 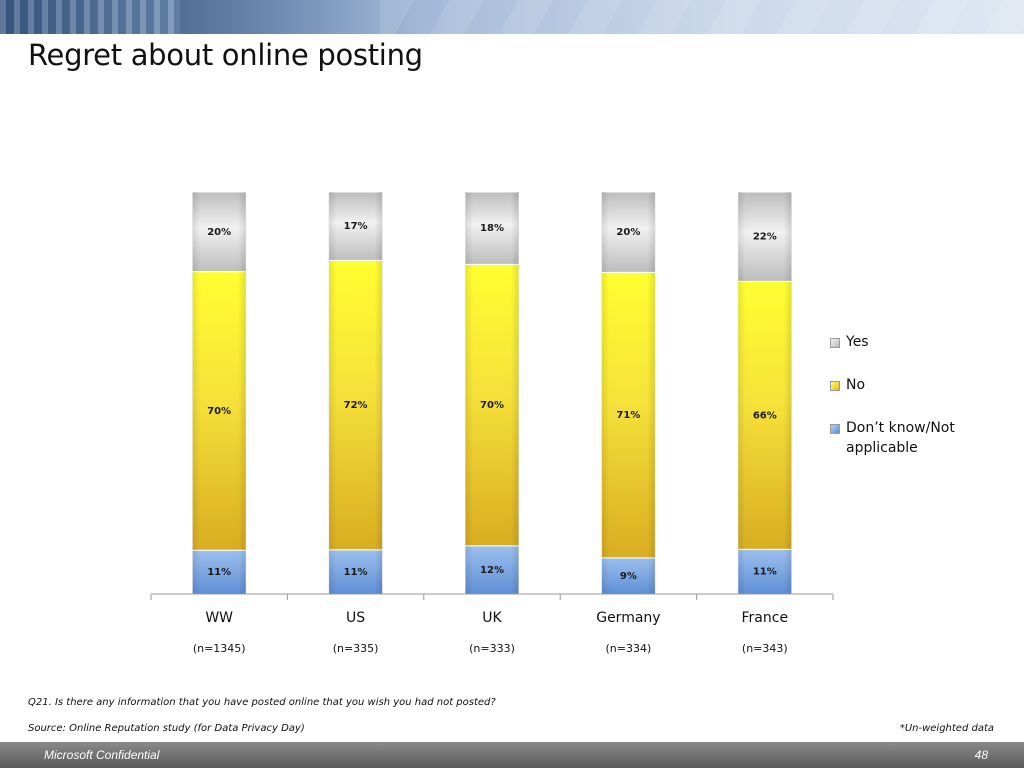 I want to click on bar-shade-yes-germany, so click(x=628, y=232).